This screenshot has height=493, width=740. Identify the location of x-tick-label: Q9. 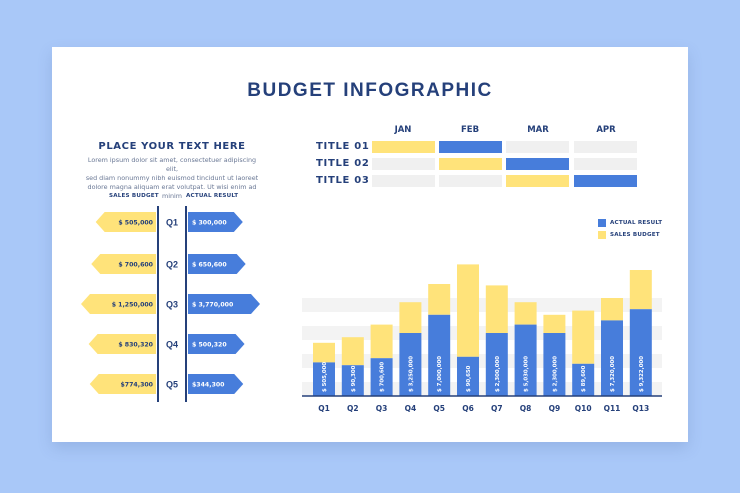
(555, 408).